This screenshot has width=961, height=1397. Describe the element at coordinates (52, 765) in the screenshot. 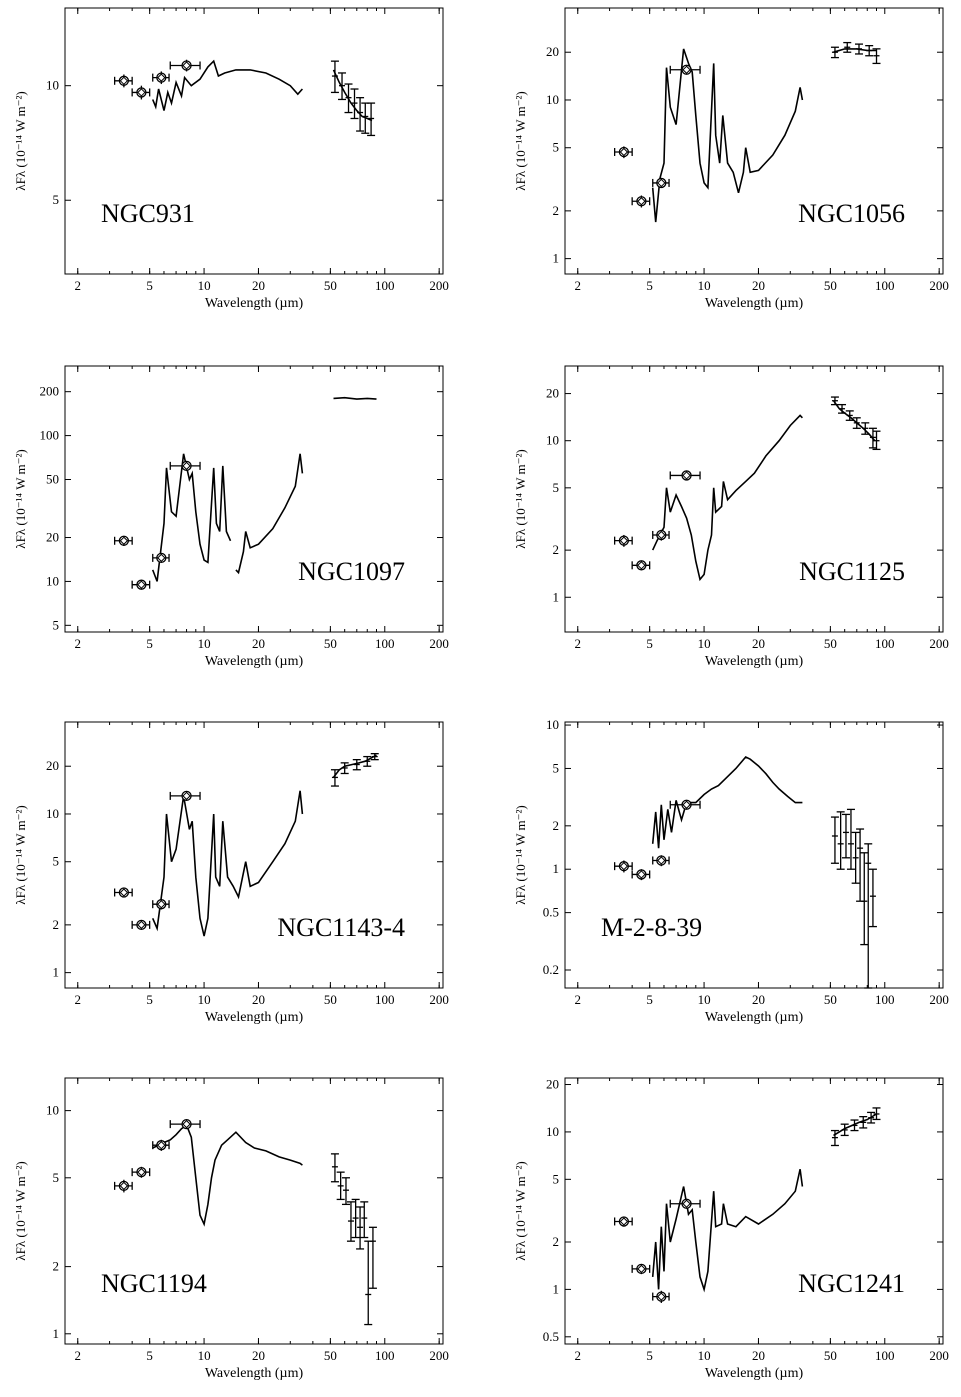

I see `y-tick-label: 20` at that location.